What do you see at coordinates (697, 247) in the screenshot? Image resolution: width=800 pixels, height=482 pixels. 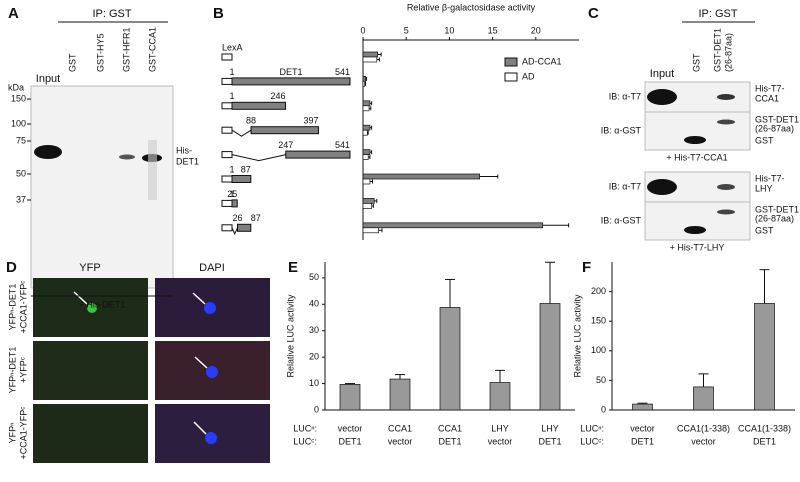 I see `footer: + His-T7-LHY` at bounding box center [697, 247].